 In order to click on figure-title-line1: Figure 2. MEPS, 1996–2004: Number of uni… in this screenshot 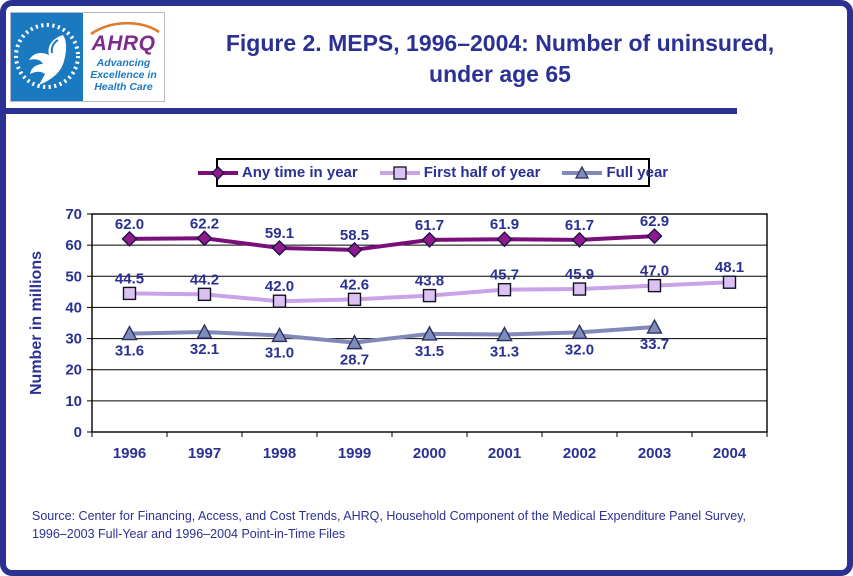, I will do `click(500, 43)`.